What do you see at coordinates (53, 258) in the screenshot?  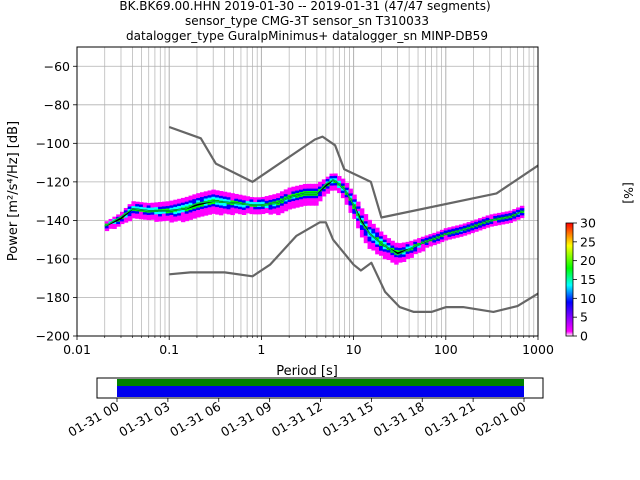 I see `y-tick-label: −160` at bounding box center [53, 258].